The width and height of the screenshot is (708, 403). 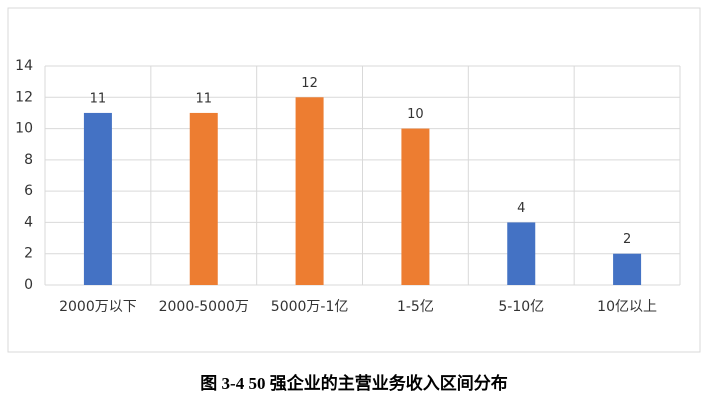 What do you see at coordinates (28, 285) in the screenshot?
I see `y-tick-label: 0` at bounding box center [28, 285].